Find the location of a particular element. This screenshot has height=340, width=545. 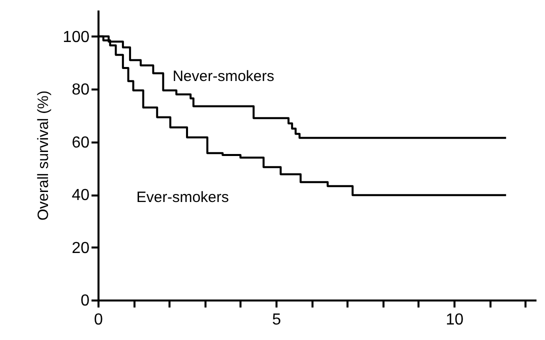

y-tick-label: 100 is located at coordinates (76, 37).